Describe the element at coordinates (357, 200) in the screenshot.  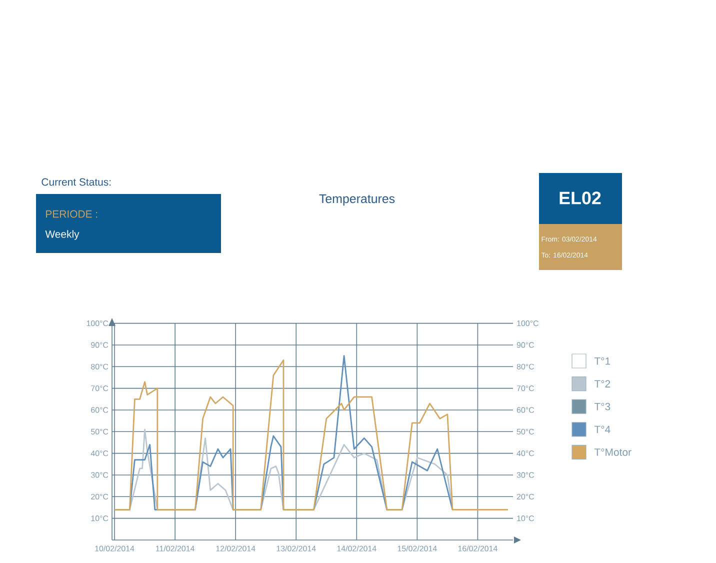
I see `chart-title: Temperatures` at that location.